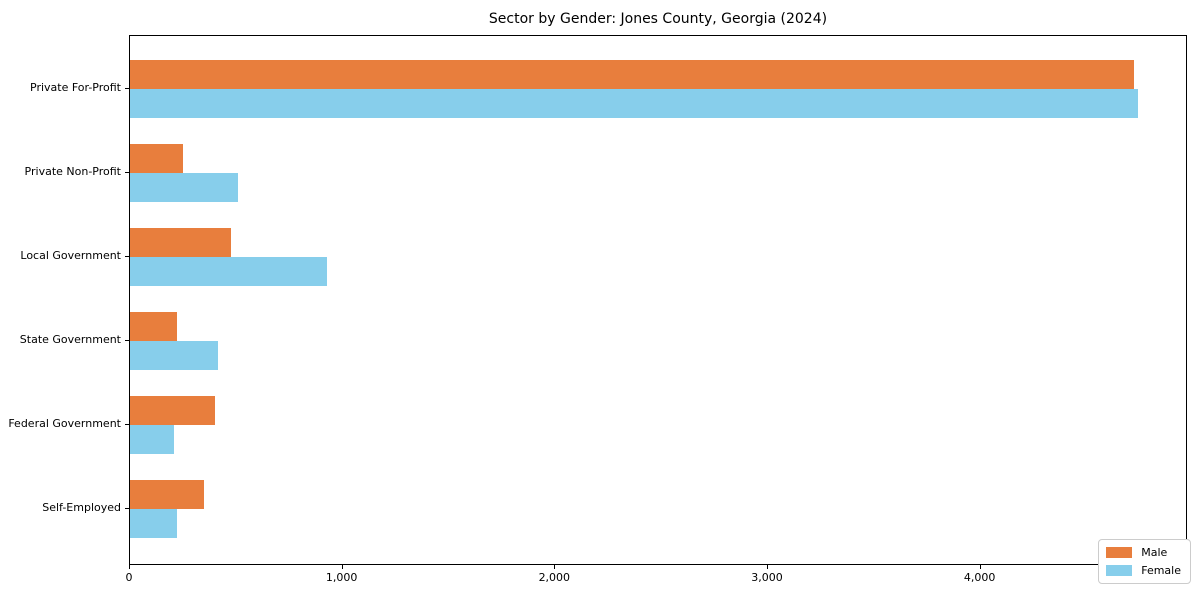 The width and height of the screenshot is (1200, 600). Describe the element at coordinates (1119, 552) in the screenshot. I see `legend-swatch-male` at that location.